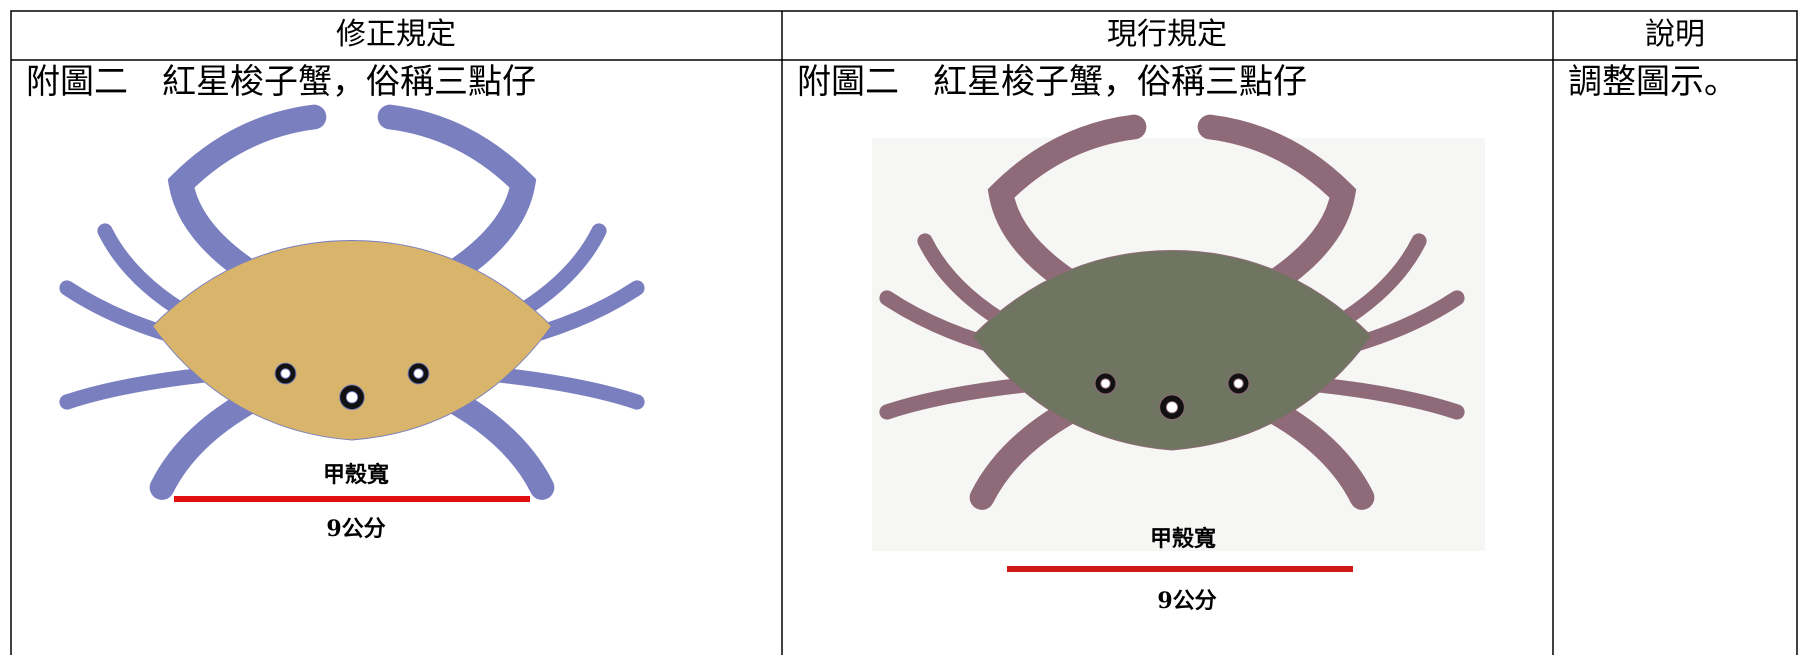 The width and height of the screenshot is (1798, 655). What do you see at coordinates (1675, 34) in the screenshot?
I see `header-cell: 說明` at bounding box center [1675, 34].